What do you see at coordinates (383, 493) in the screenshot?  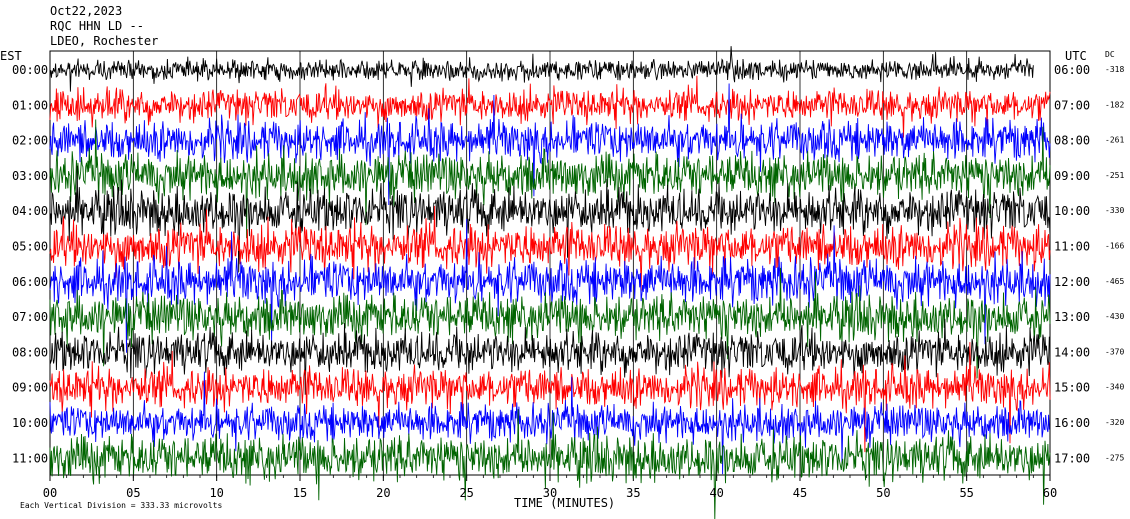 I see `x-tick-label: 20` at bounding box center [383, 493].